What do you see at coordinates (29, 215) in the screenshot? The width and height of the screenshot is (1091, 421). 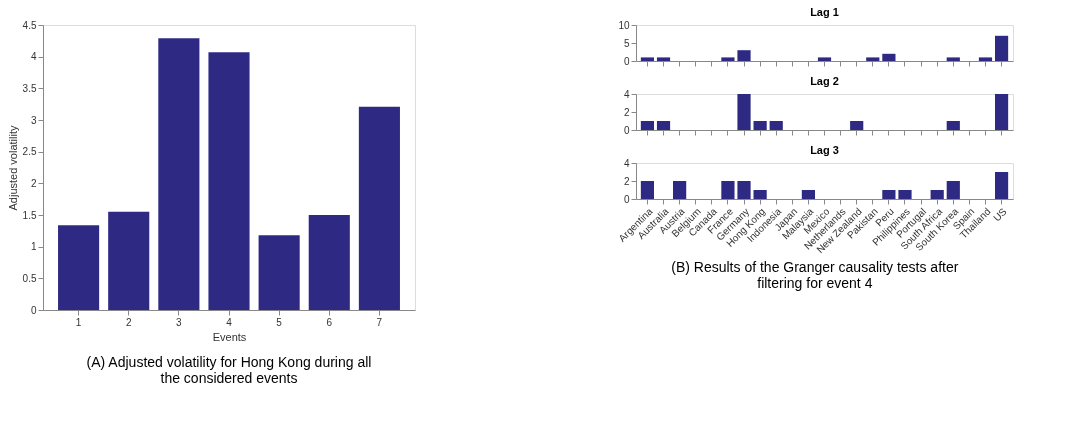 I see `y-tick-label: 1.5` at bounding box center [29, 215].